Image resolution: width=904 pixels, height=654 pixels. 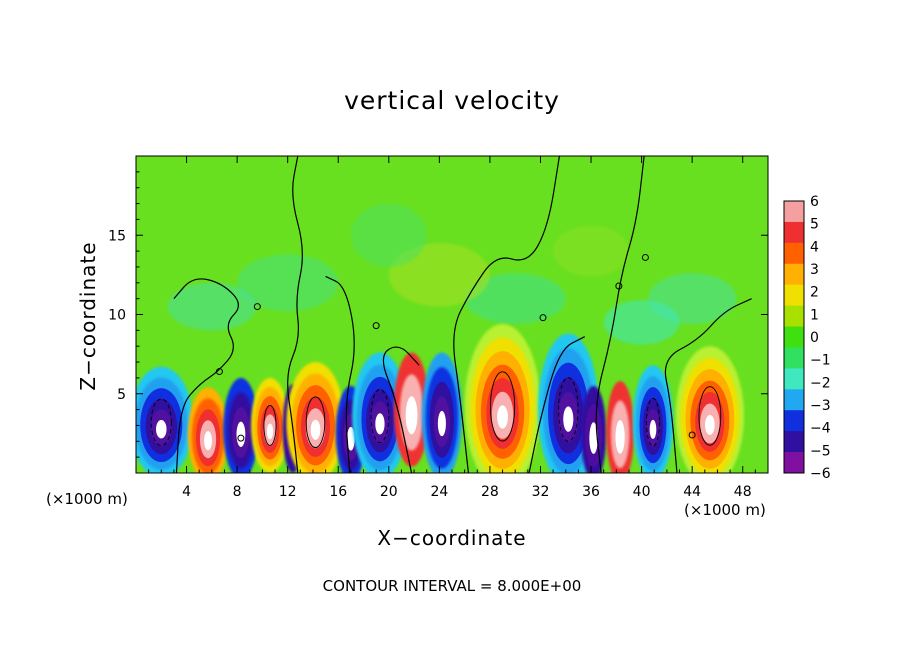 What do you see at coordinates (452, 586) in the screenshot?
I see `contour-interval-note: CONTOUR INTERVAL = 8.000E+00` at bounding box center [452, 586].